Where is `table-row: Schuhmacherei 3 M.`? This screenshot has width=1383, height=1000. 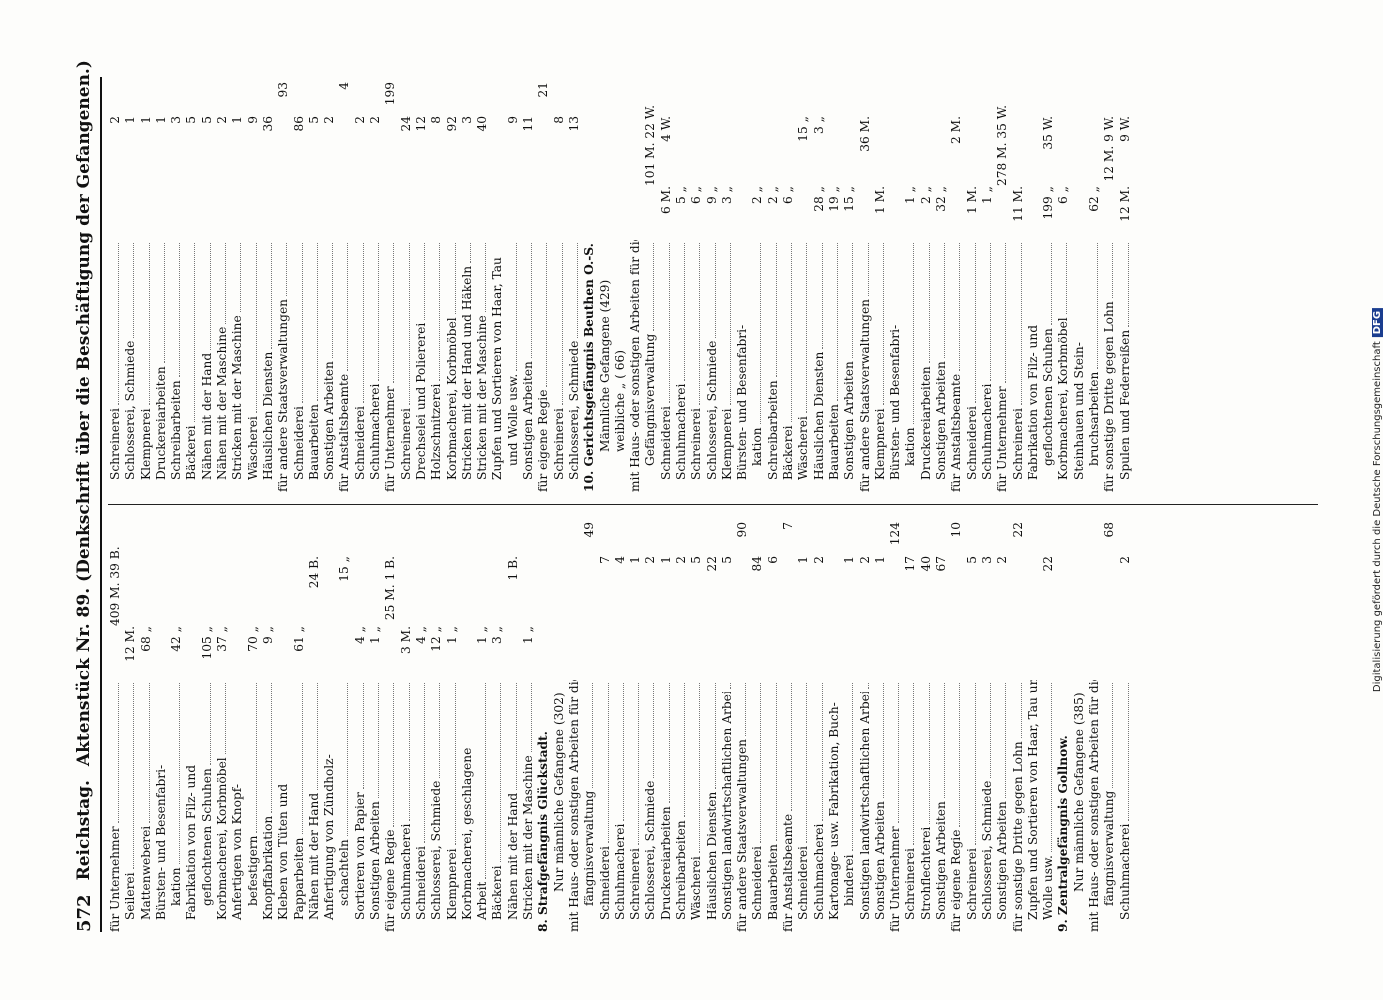 table-row: Schuhmacherei 3 M. is located at coordinates (406, 727).